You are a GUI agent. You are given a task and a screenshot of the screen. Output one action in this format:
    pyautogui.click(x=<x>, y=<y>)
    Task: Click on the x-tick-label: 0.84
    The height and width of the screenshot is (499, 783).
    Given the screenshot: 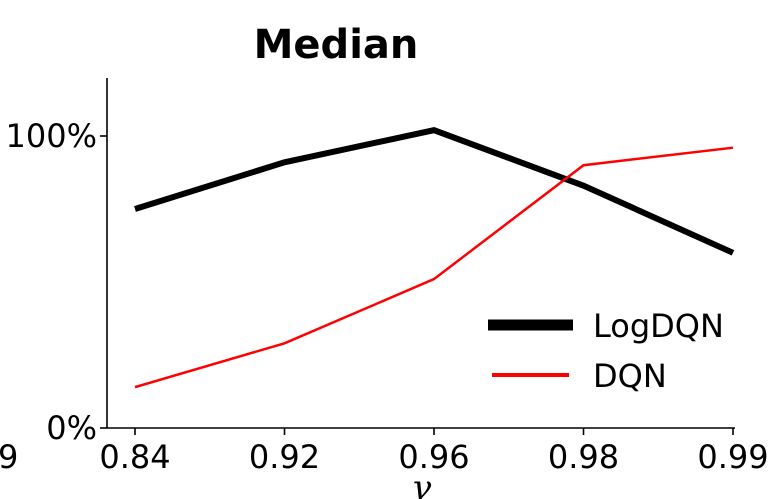 What is the action you would take?
    pyautogui.click(x=134, y=457)
    